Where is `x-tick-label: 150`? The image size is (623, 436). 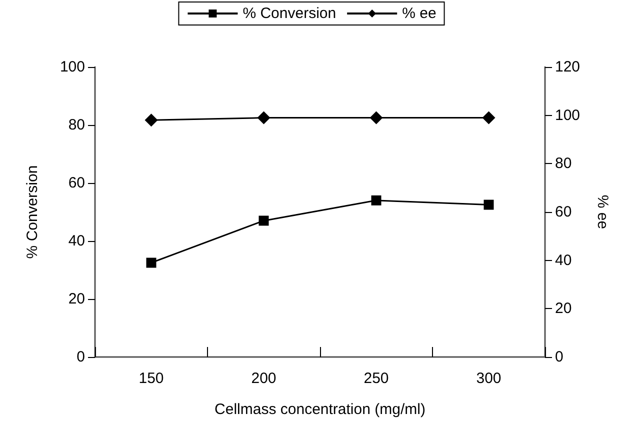 x-tick-label: 150 is located at coordinates (151, 378).